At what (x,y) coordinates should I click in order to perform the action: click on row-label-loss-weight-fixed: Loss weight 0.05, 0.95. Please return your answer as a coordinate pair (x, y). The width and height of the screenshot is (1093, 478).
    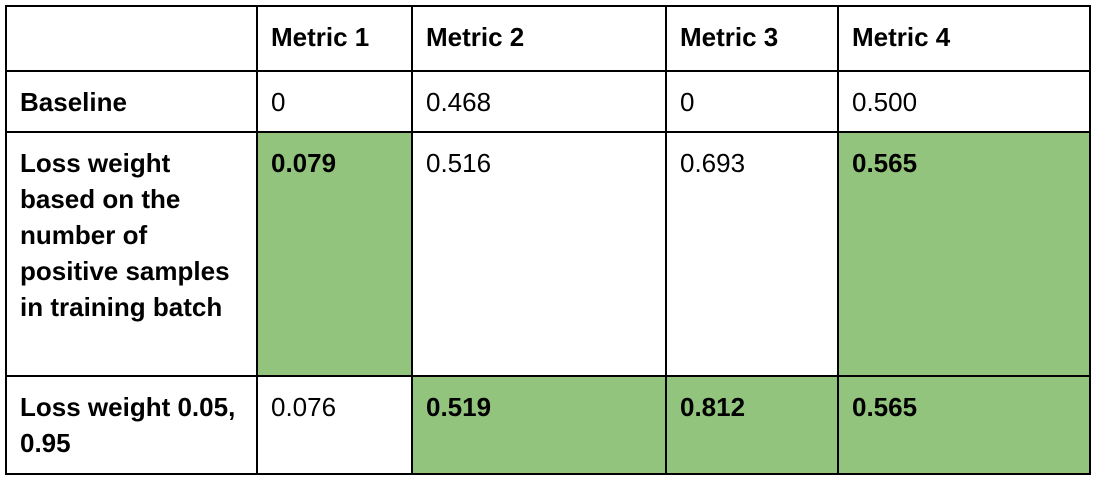
    Looking at the image, I should click on (131, 425).